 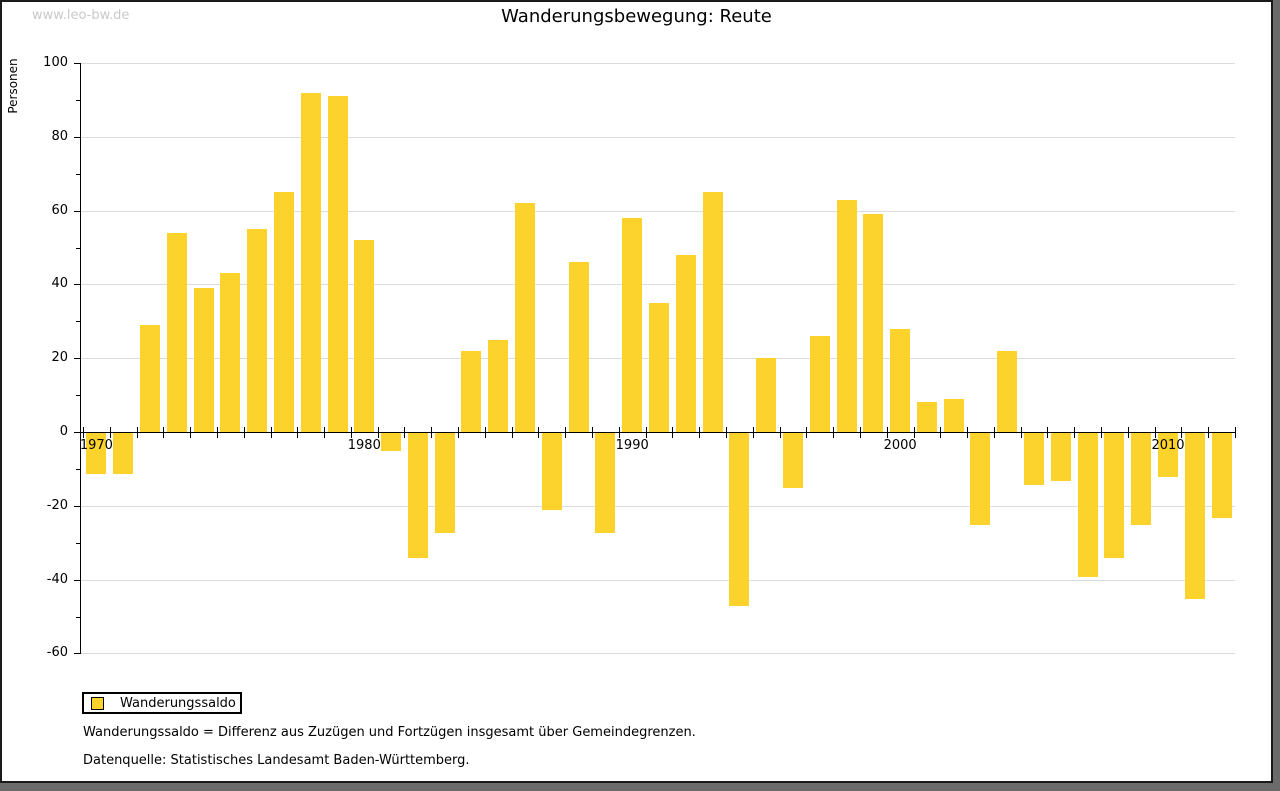 What do you see at coordinates (57, 505) in the screenshot?
I see `y-tick-label--20: -20` at bounding box center [57, 505].